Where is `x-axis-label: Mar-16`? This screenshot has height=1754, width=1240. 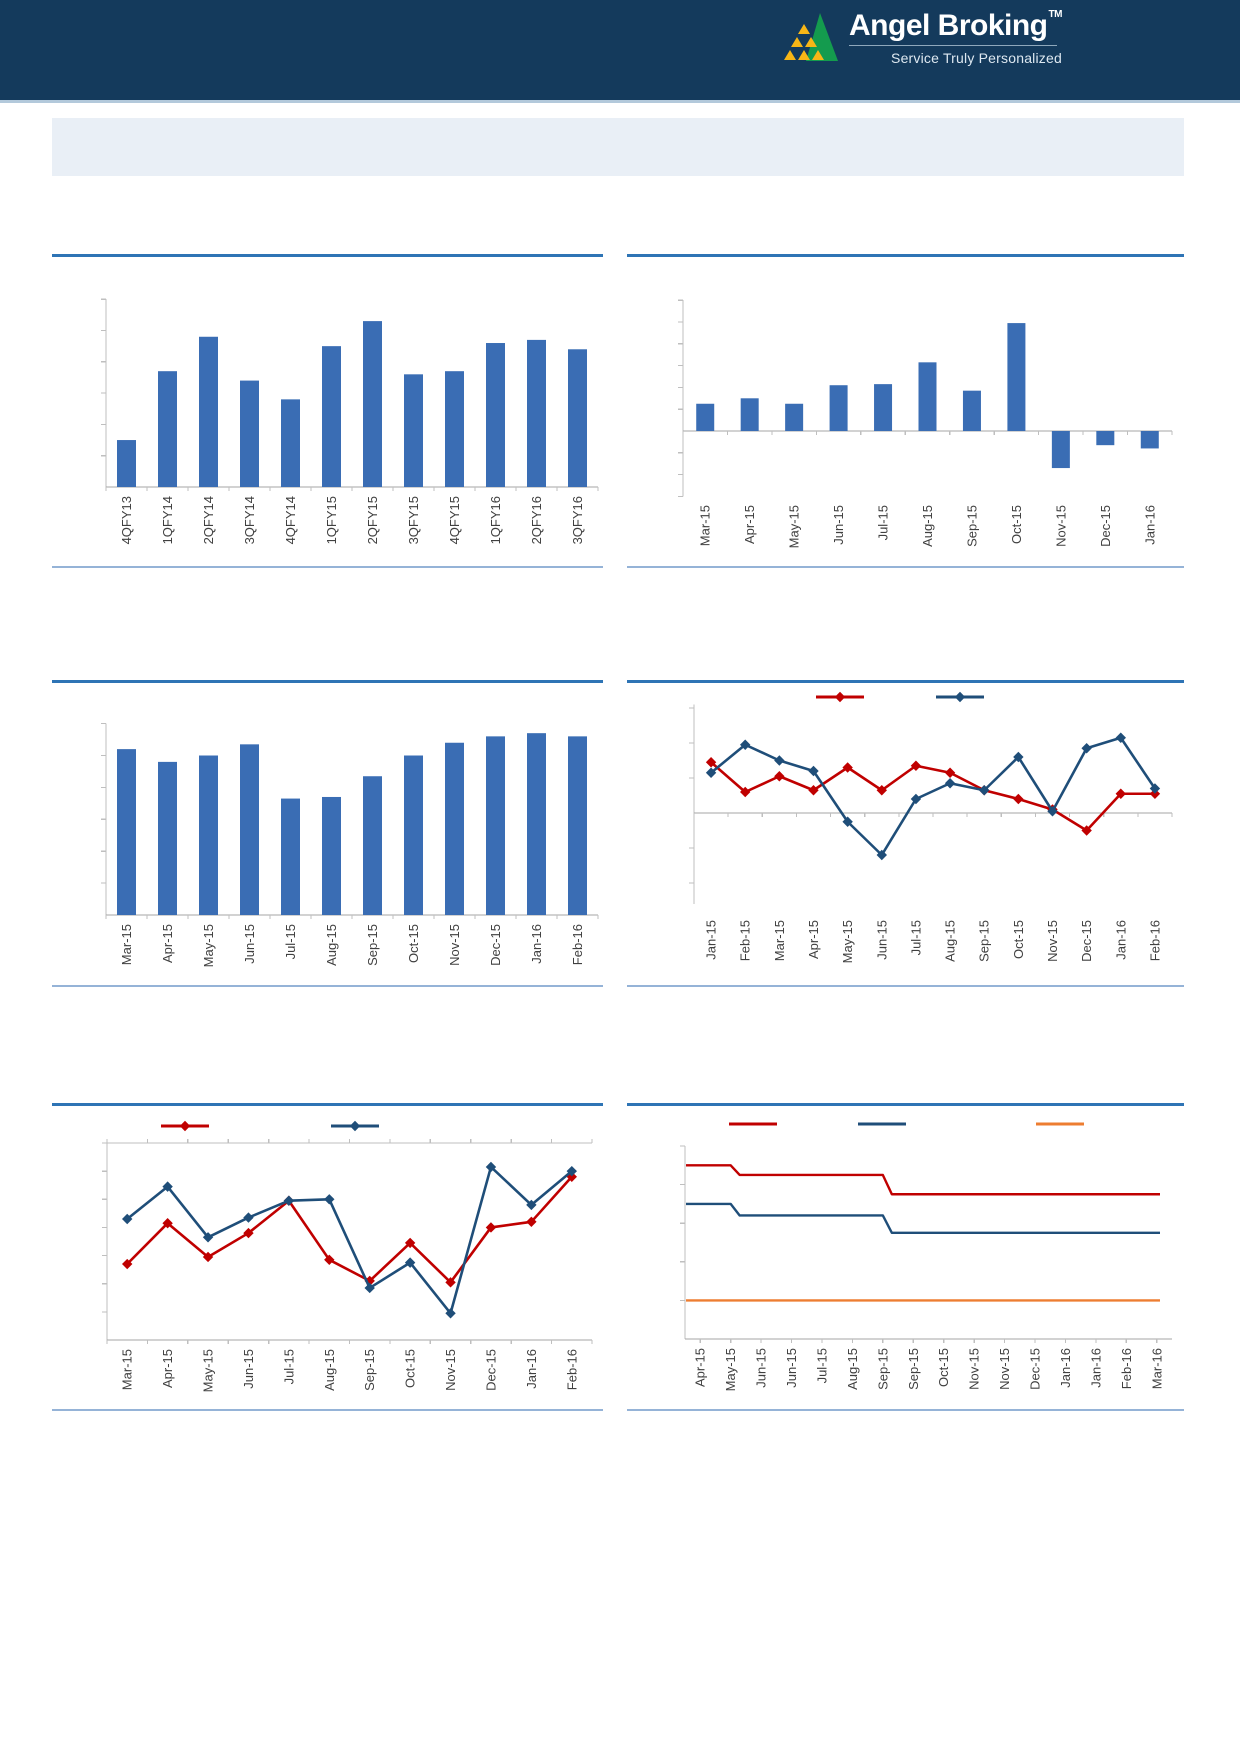 x-axis-label: Mar-16 is located at coordinates (1156, 1368).